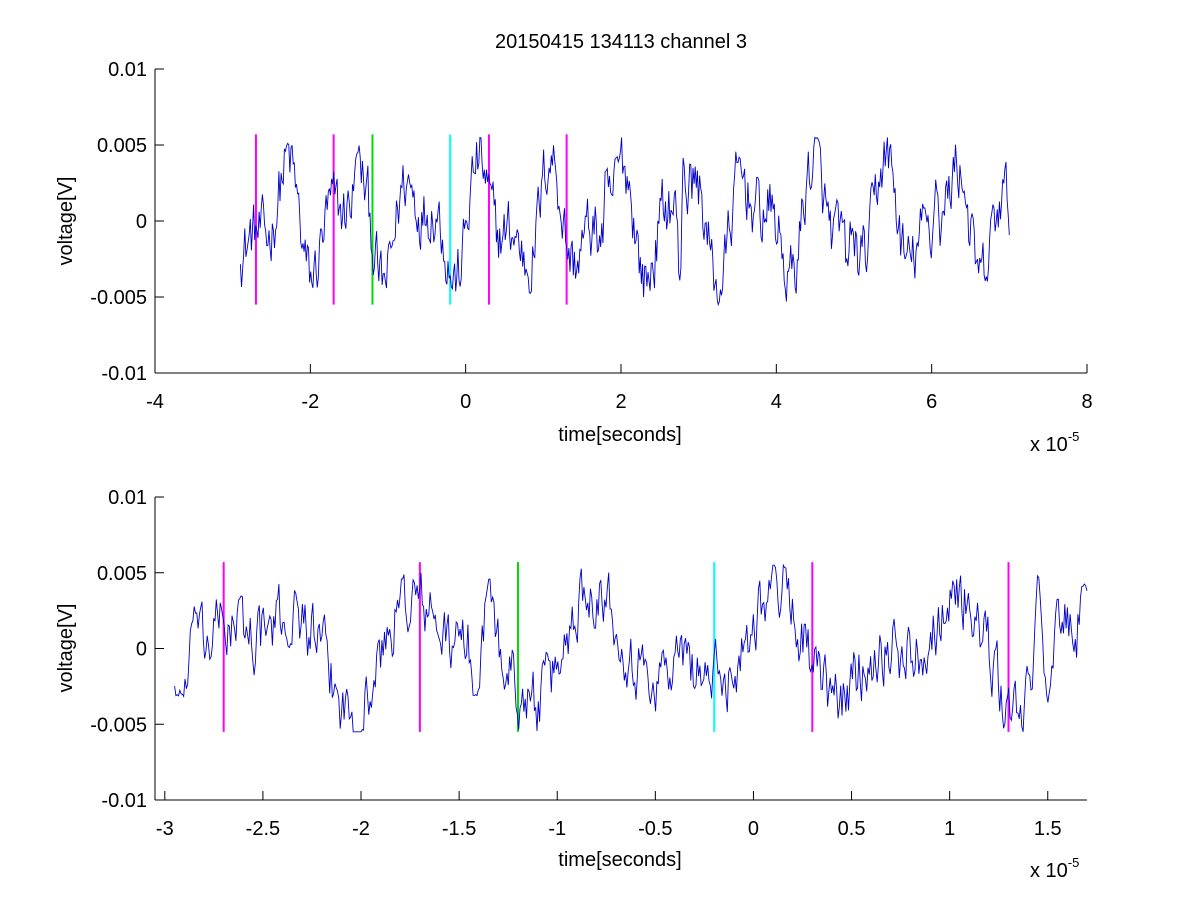 Image resolution: width=1200 pixels, height=901 pixels. I want to click on plot-top-signal-line, so click(624, 221).